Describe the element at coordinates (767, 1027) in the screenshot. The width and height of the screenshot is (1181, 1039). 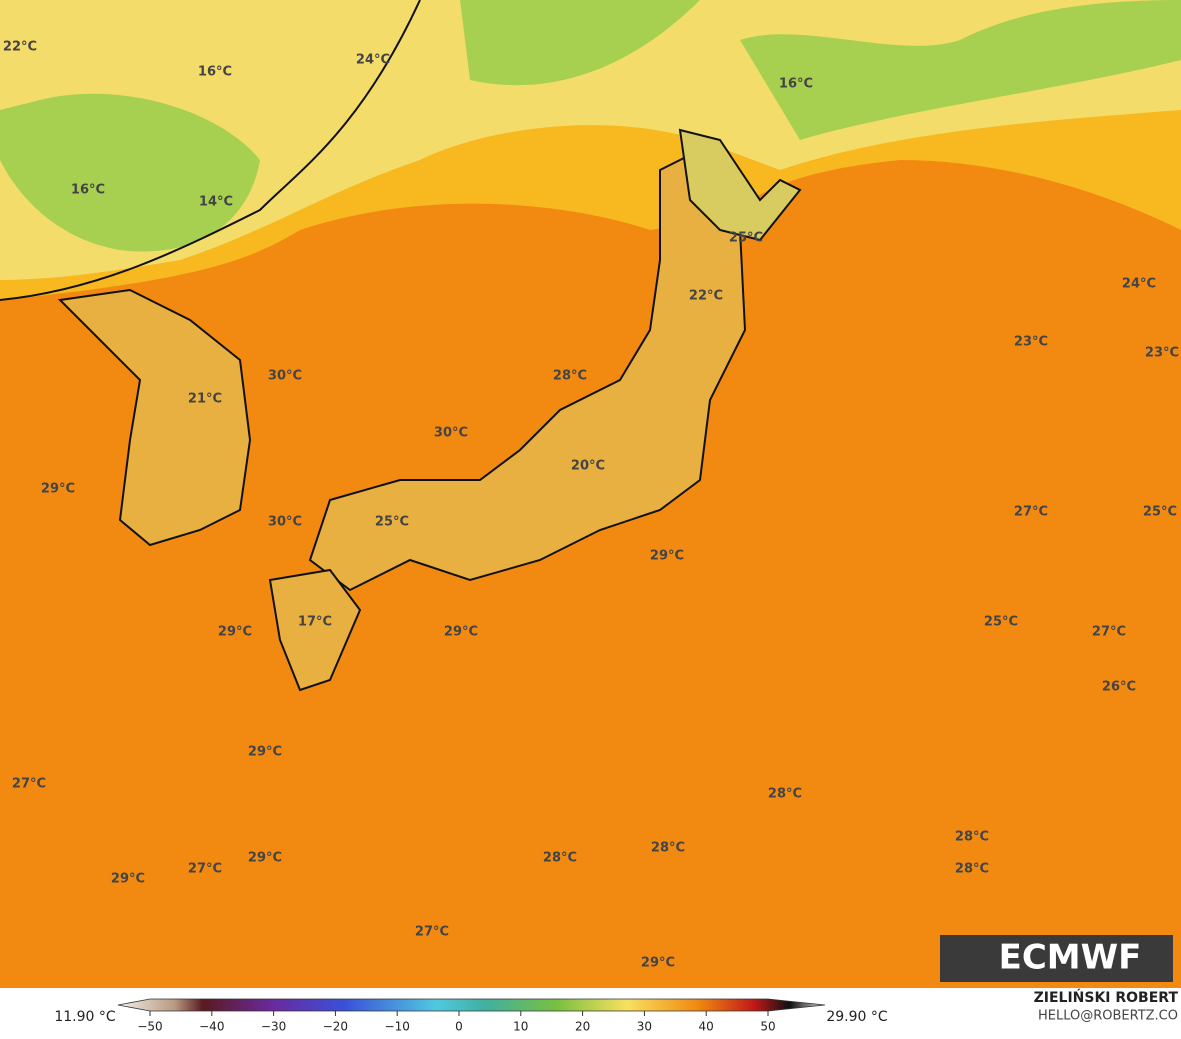
I see `colorbar-tick-label: 50` at that location.